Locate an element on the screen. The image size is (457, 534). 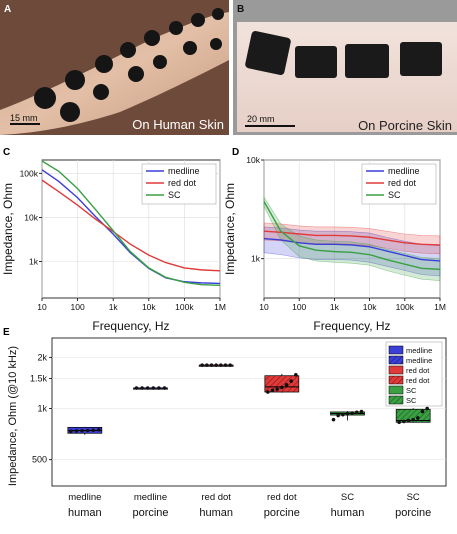
category-label: medline is located at coordinates (150, 497).